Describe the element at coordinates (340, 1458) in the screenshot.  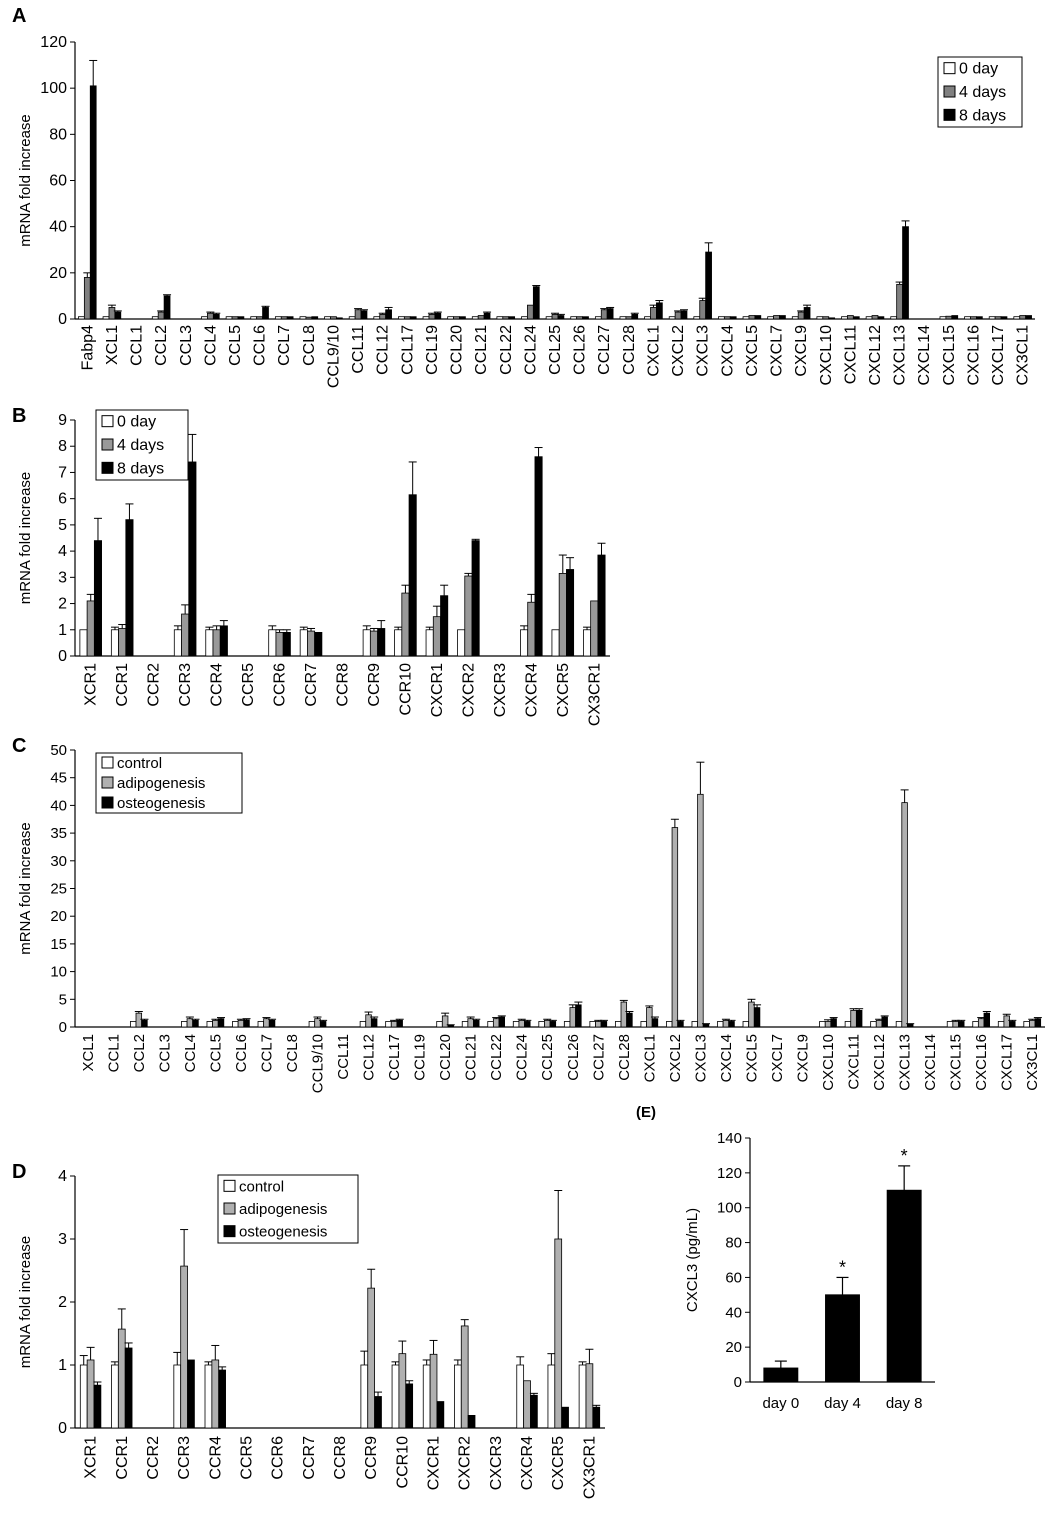
I see `x-tick-label: CCR8` at that location.